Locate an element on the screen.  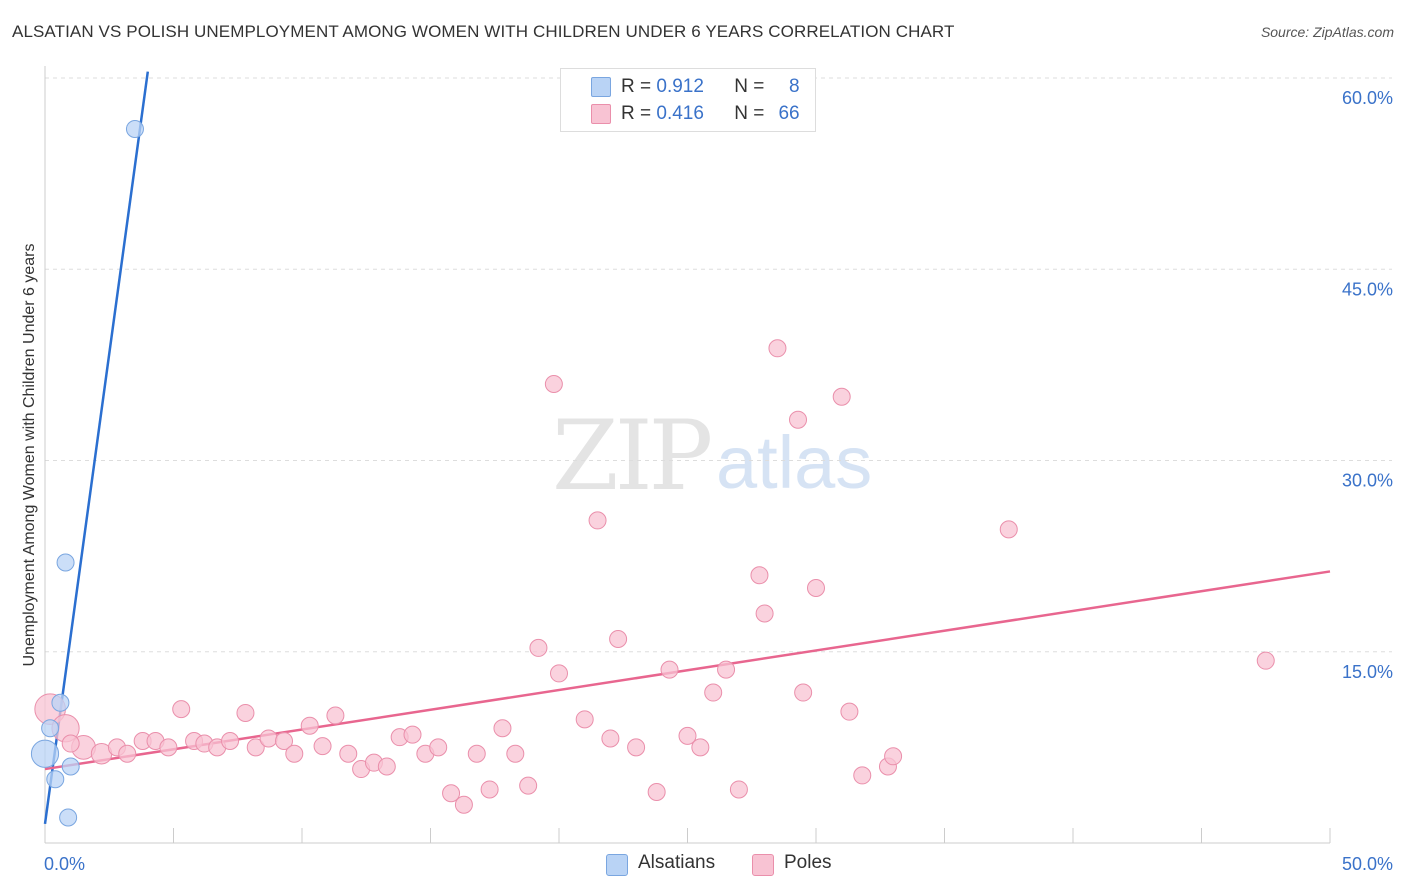
y-tick-label: 15.0% is located at coordinates (1367, 672).